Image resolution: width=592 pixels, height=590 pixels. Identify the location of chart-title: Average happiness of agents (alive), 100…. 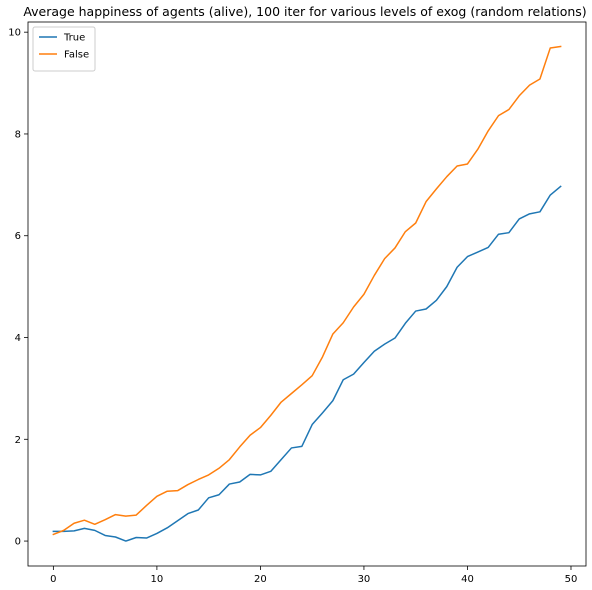
(304, 11).